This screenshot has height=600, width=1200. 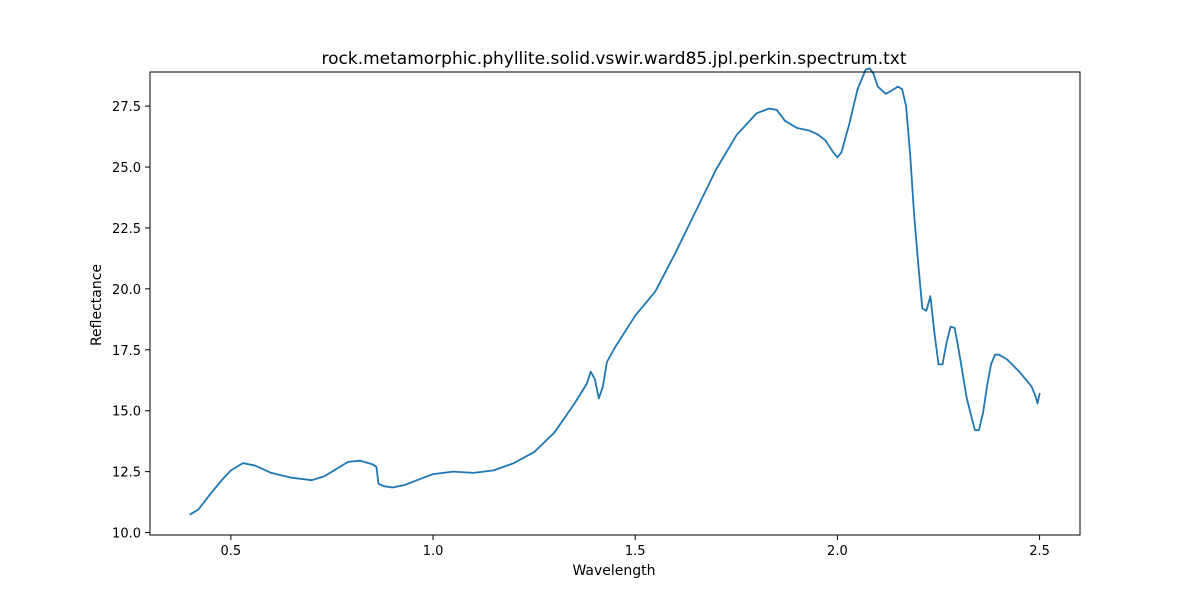 I want to click on y-tick-label: 22.5, so click(x=126, y=229).